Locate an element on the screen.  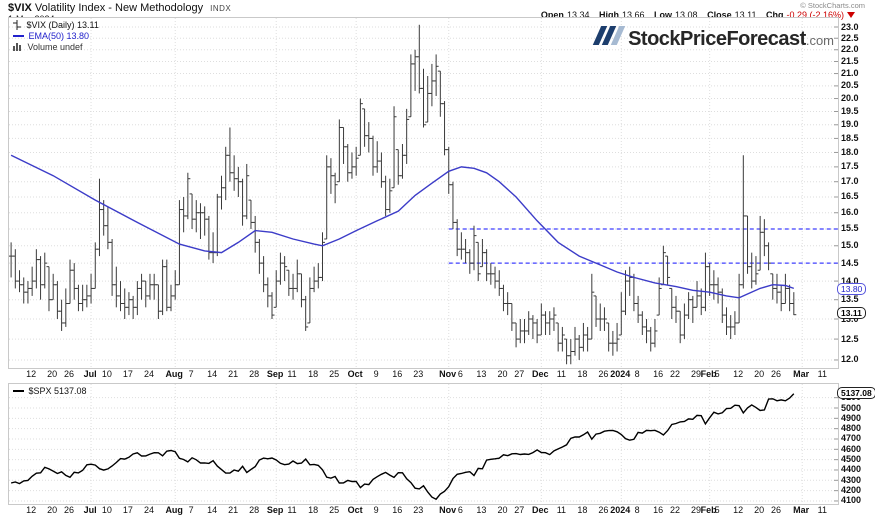
x-tick-label: Dec is located at coordinates (540, 510).